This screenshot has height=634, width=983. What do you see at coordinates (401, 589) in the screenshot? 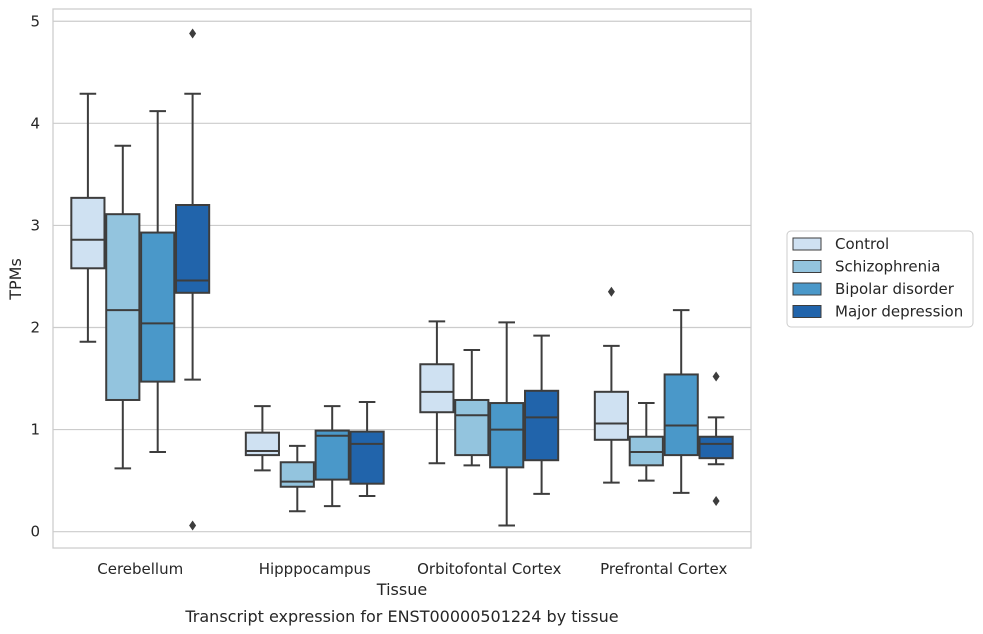
I see `x-axis-label: Tissue` at bounding box center [401, 589].